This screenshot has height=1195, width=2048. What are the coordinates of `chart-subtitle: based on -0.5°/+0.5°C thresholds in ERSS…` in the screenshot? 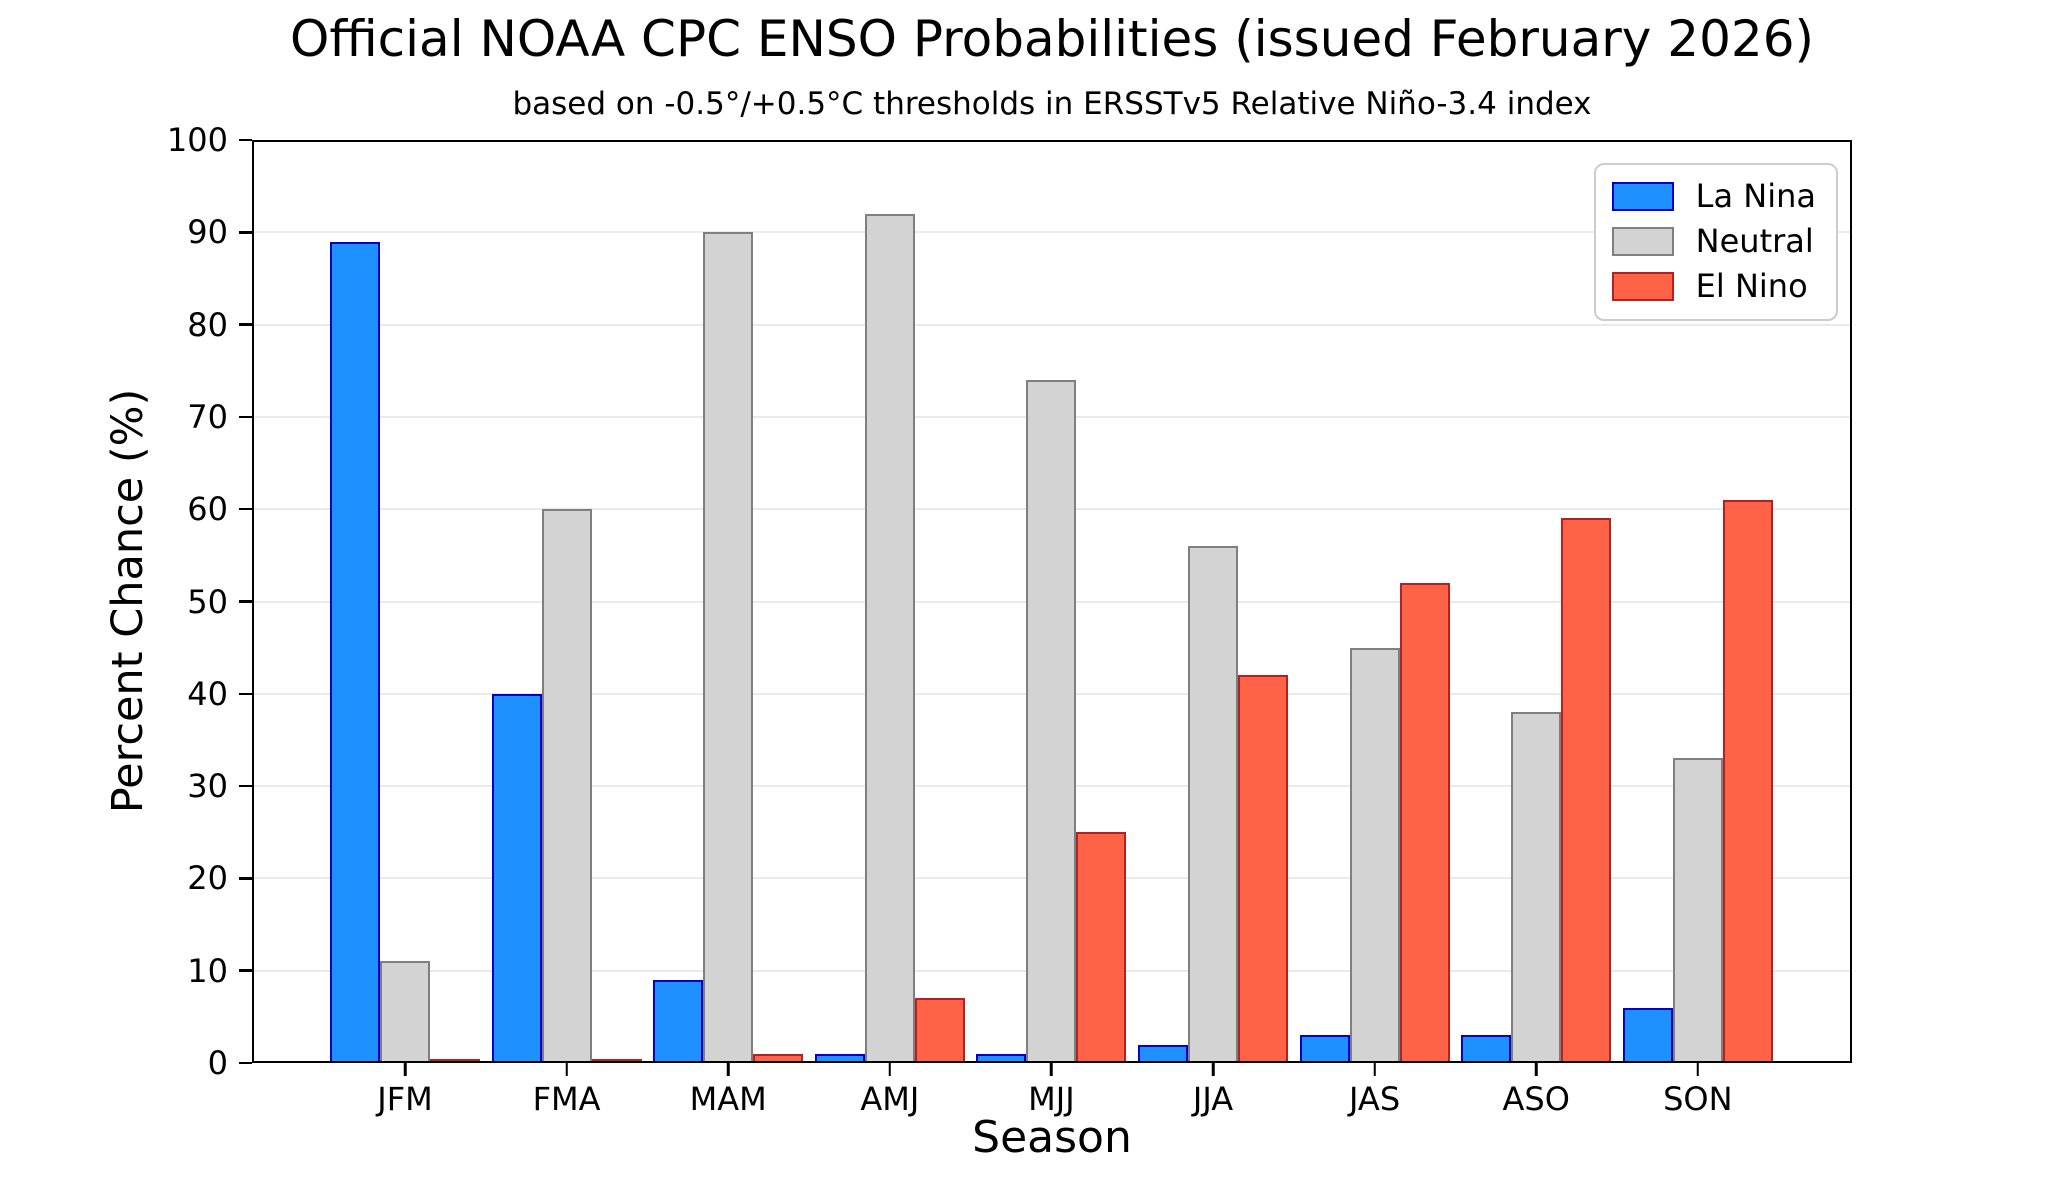 It's located at (1052, 104).